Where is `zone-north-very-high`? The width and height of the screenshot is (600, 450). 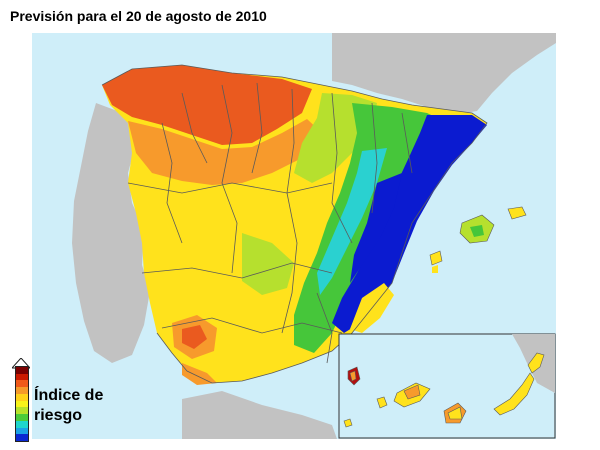 zone-north-very-high is located at coordinates (207, 105).